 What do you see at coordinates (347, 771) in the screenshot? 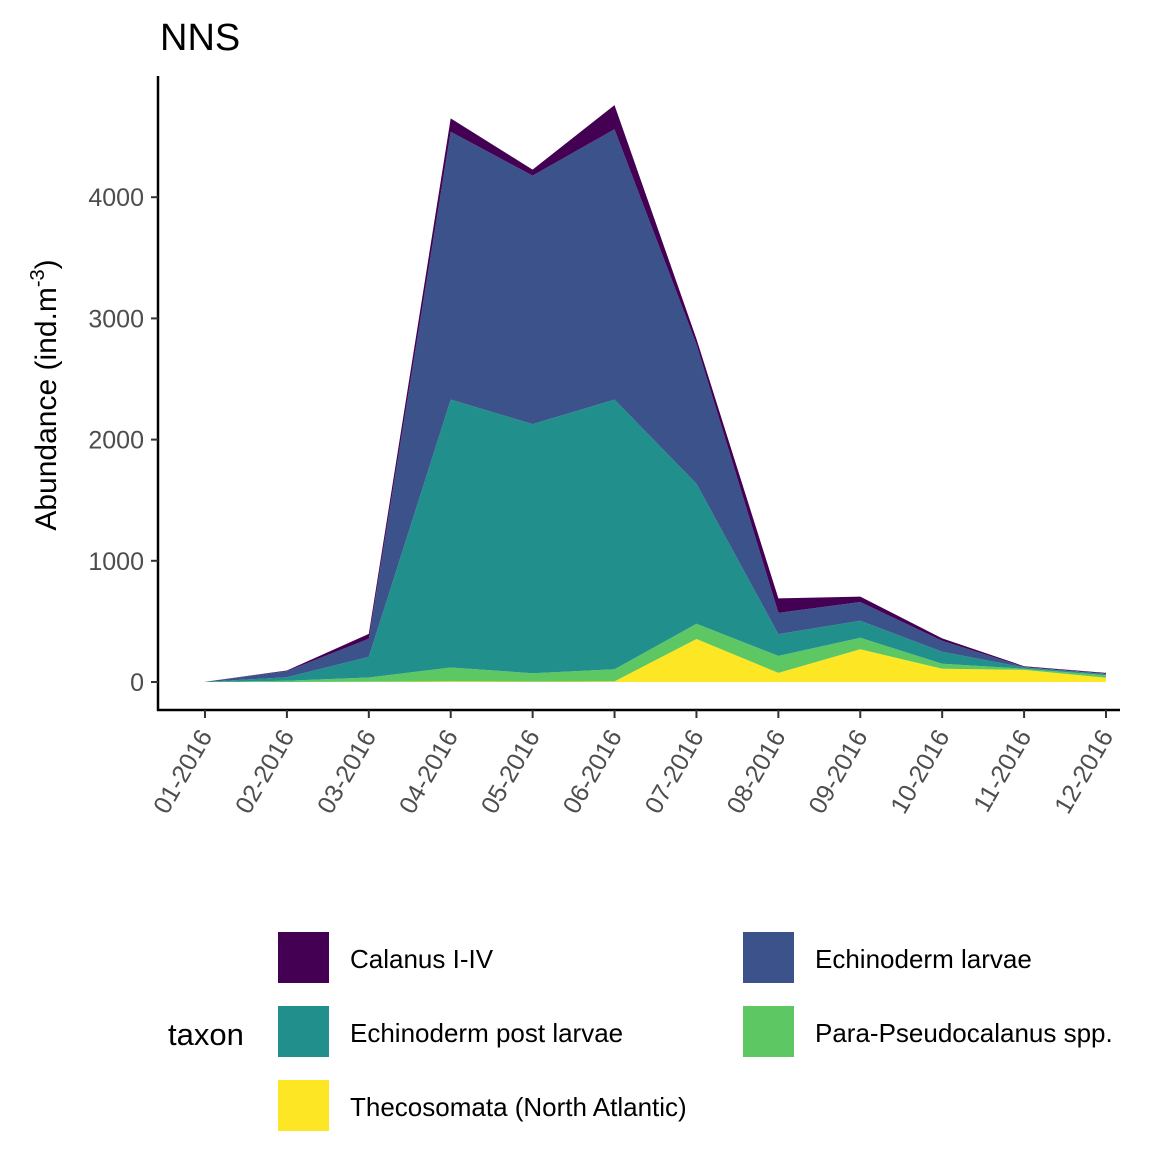
I see `x-tick-label: 03-2016` at bounding box center [347, 771].